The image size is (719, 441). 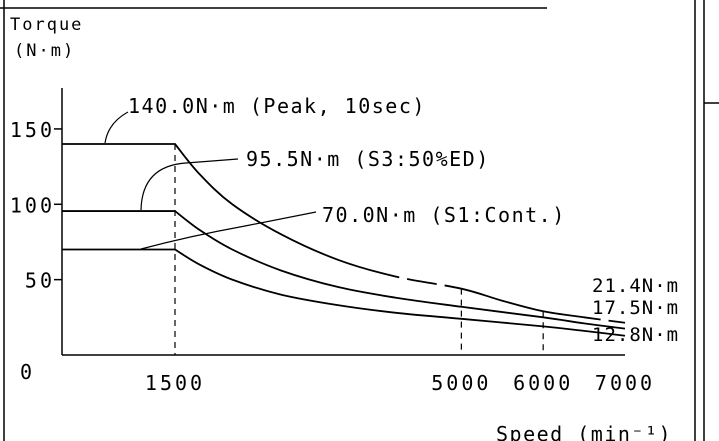 What do you see at coordinates (44, 51) in the screenshot?
I see `y-axis-label-line2: (N·m)` at bounding box center [44, 51].